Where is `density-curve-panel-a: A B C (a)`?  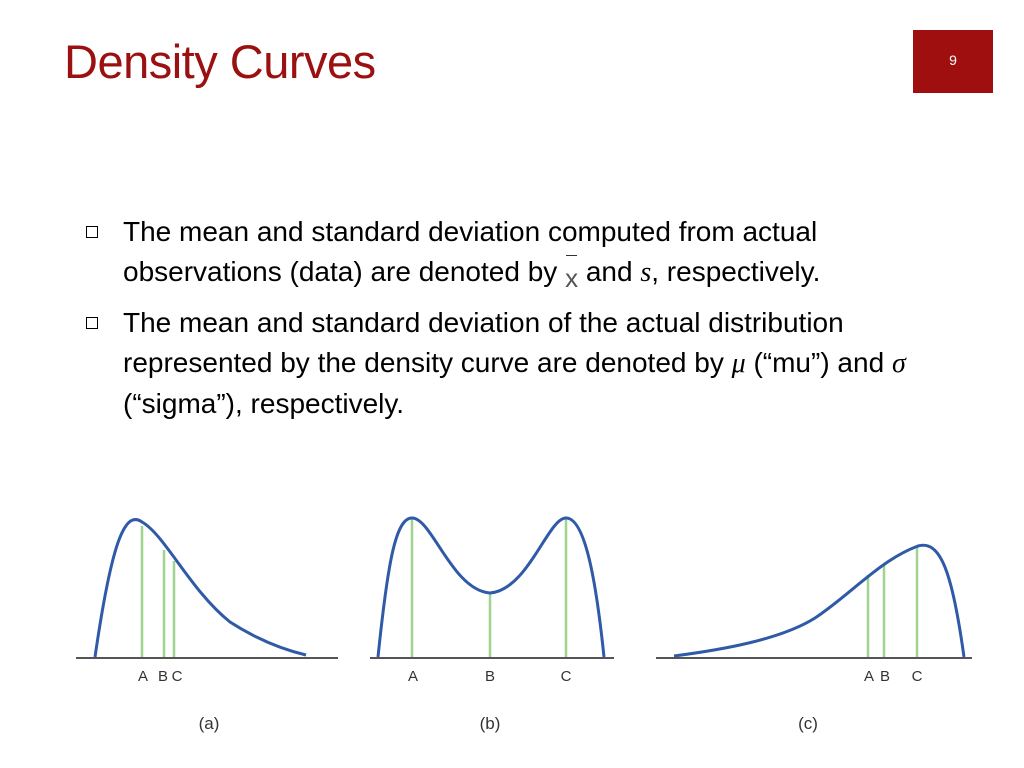
density-curve-panel-a: A B C (a) is located at coordinates (207, 625).